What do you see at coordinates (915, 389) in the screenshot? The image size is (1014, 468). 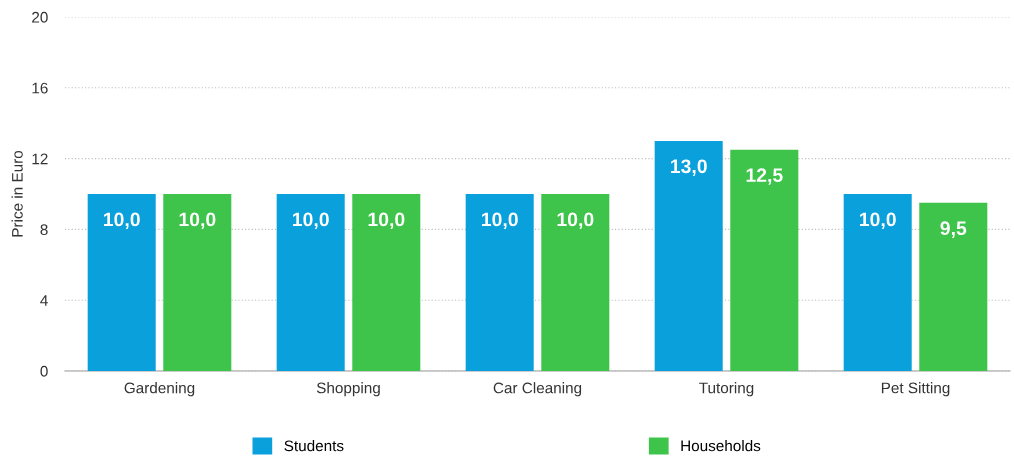 I see `x-tick-label: Pet Sitting` at bounding box center [915, 389].